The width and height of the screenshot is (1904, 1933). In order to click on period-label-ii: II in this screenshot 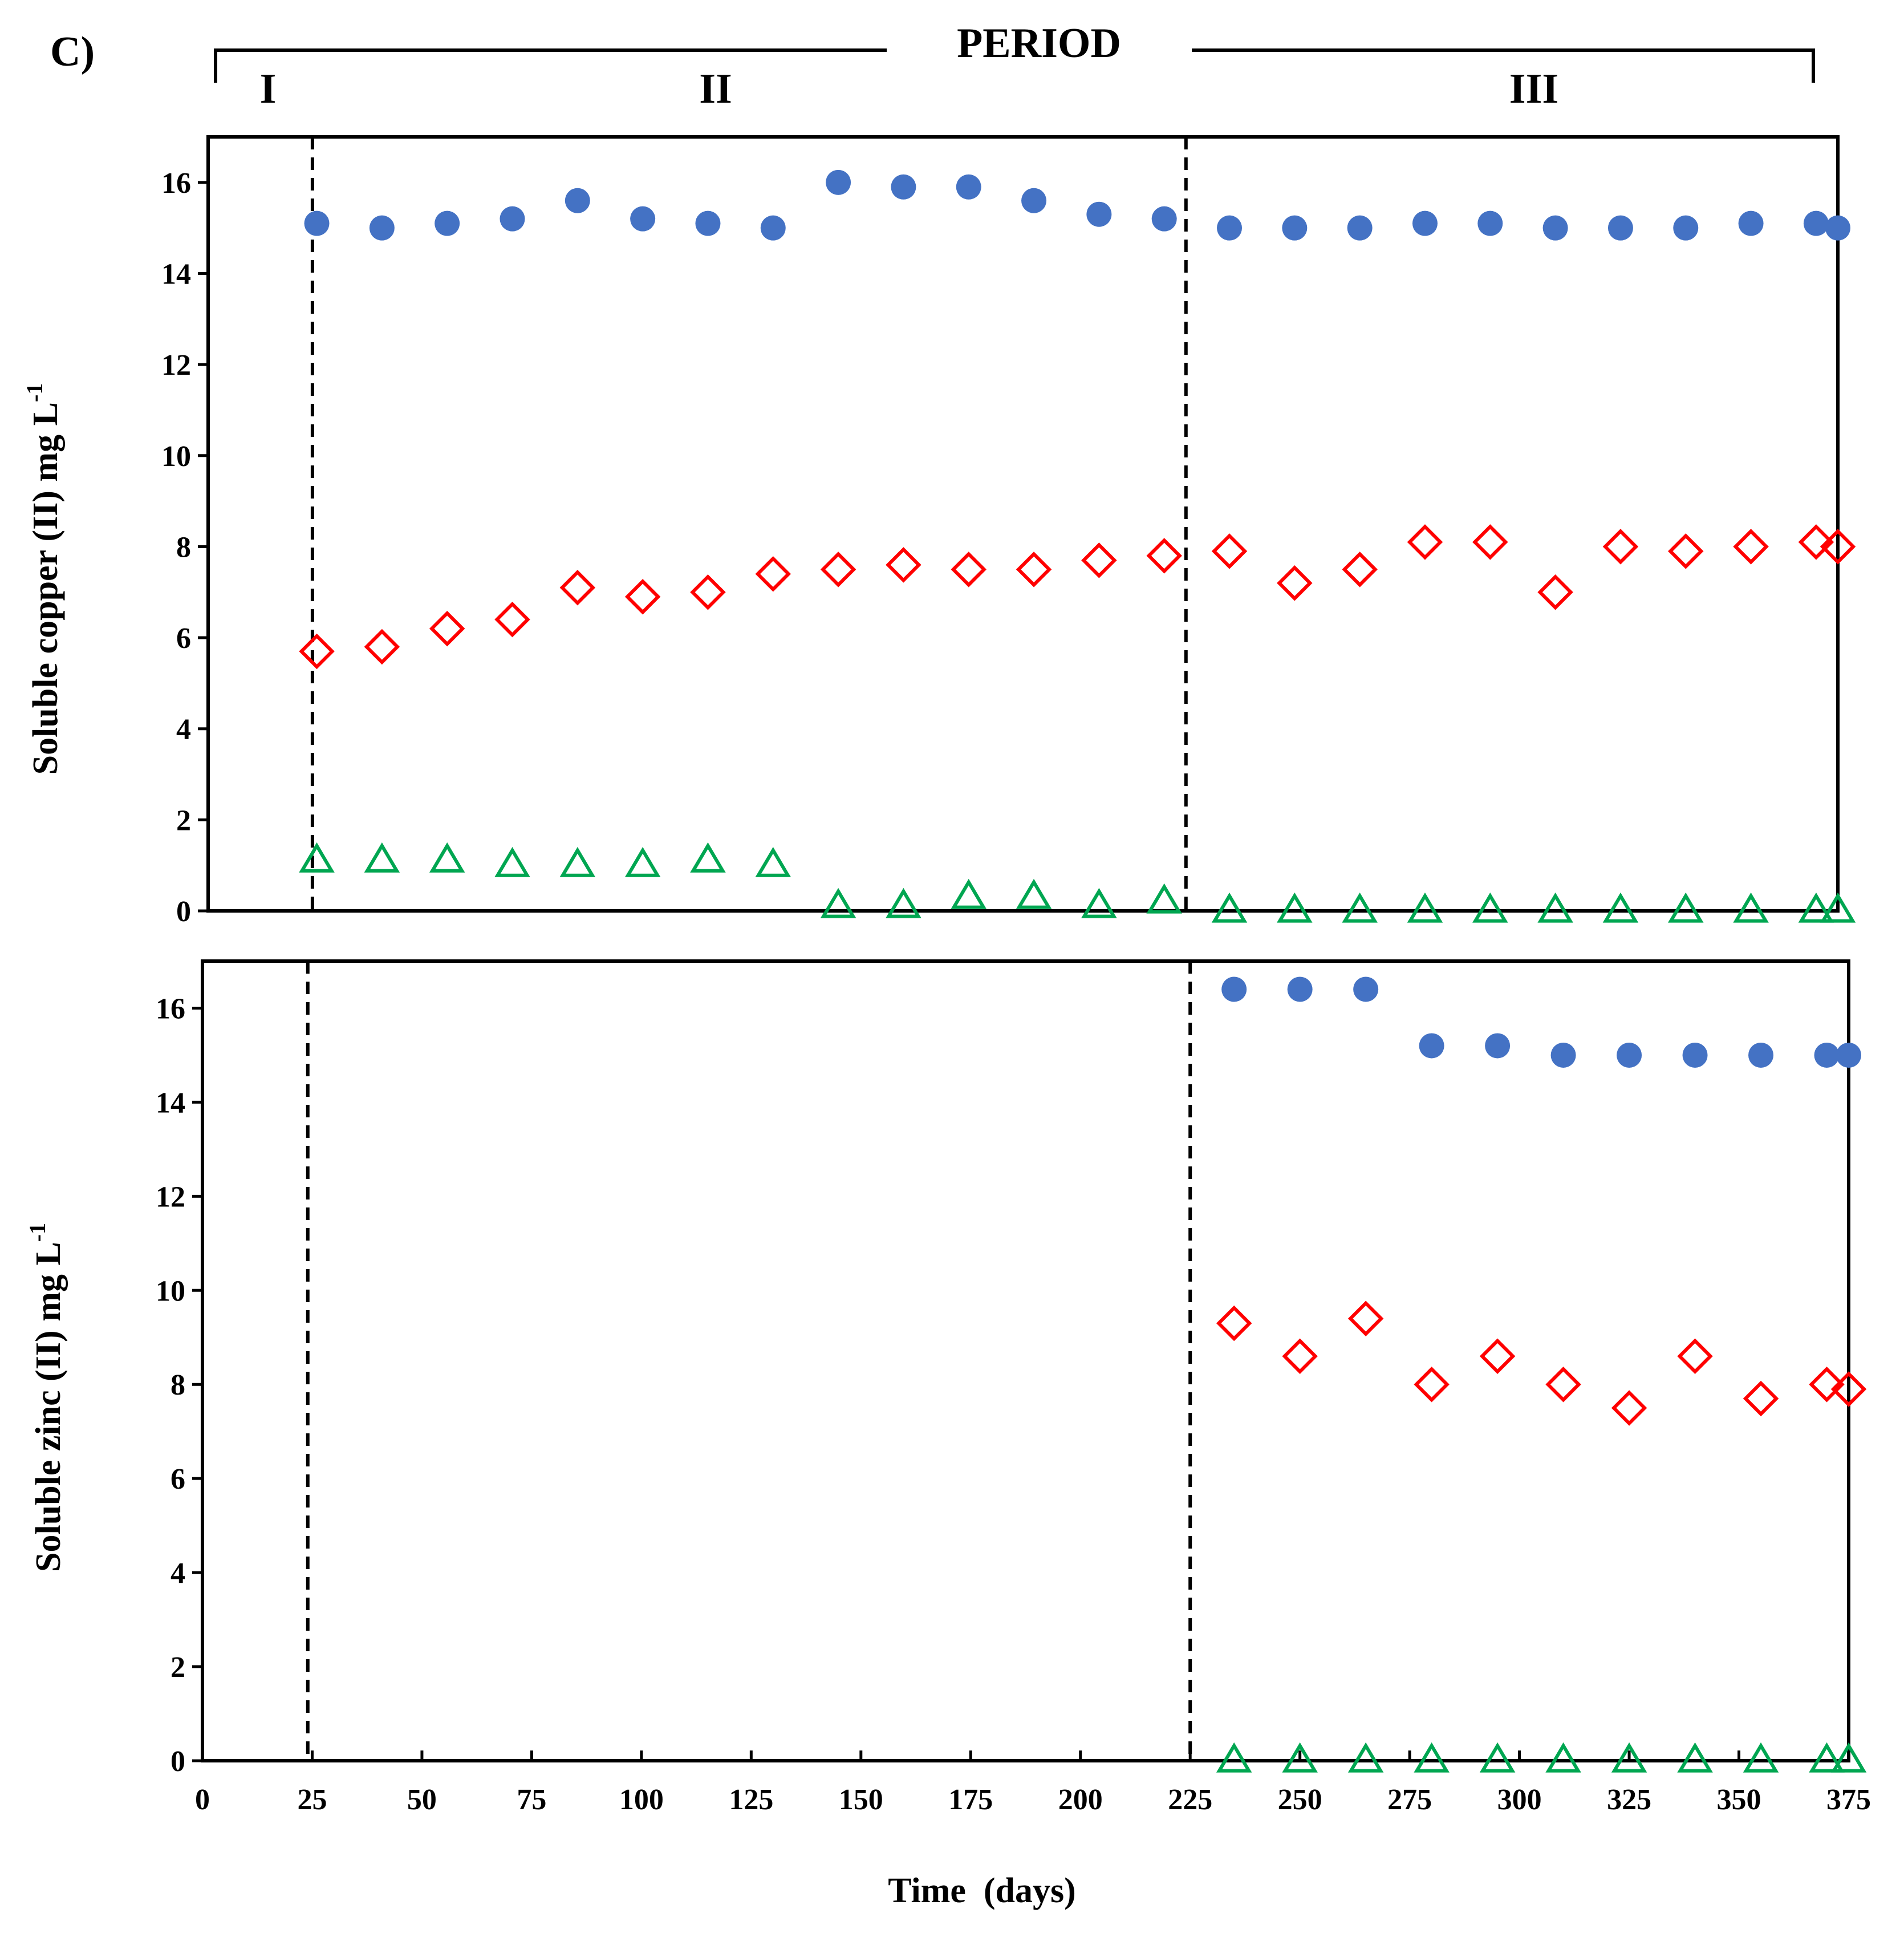, I will do `click(715, 89)`.